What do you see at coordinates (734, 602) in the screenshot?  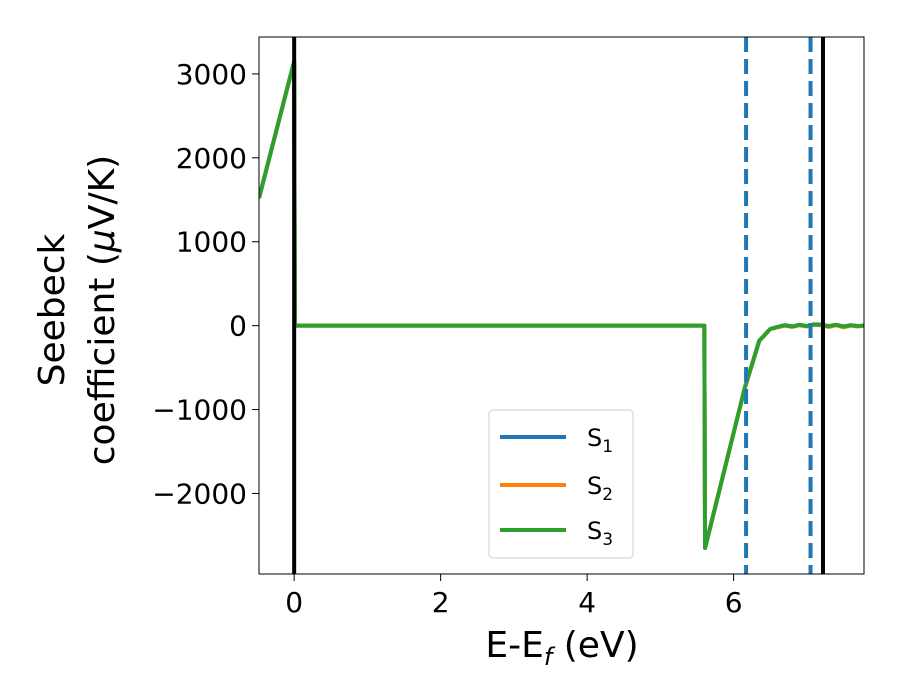 I see `x-tick-label: 6` at bounding box center [734, 602].